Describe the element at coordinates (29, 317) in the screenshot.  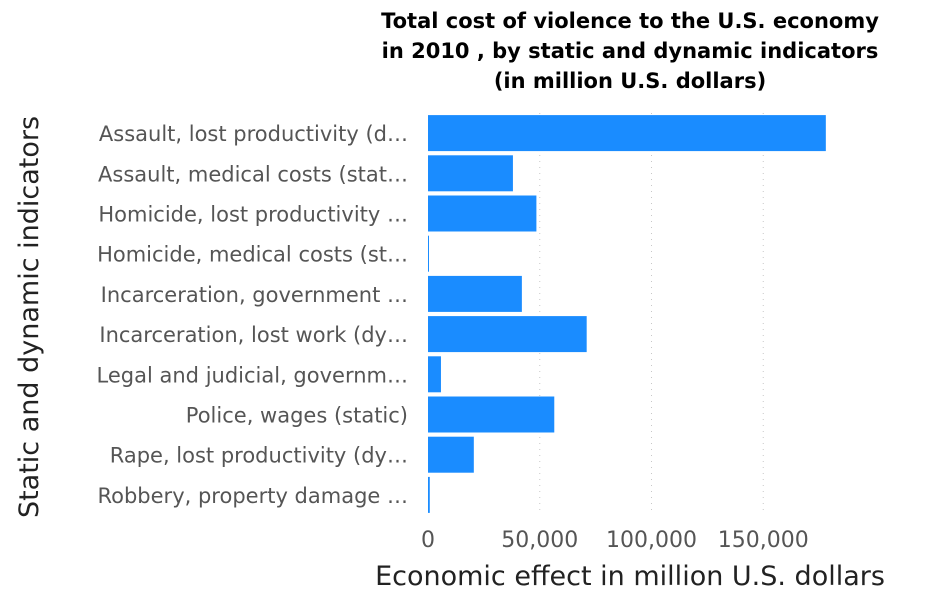
I see `y-axis-title: Static and dynamic indicators` at that location.